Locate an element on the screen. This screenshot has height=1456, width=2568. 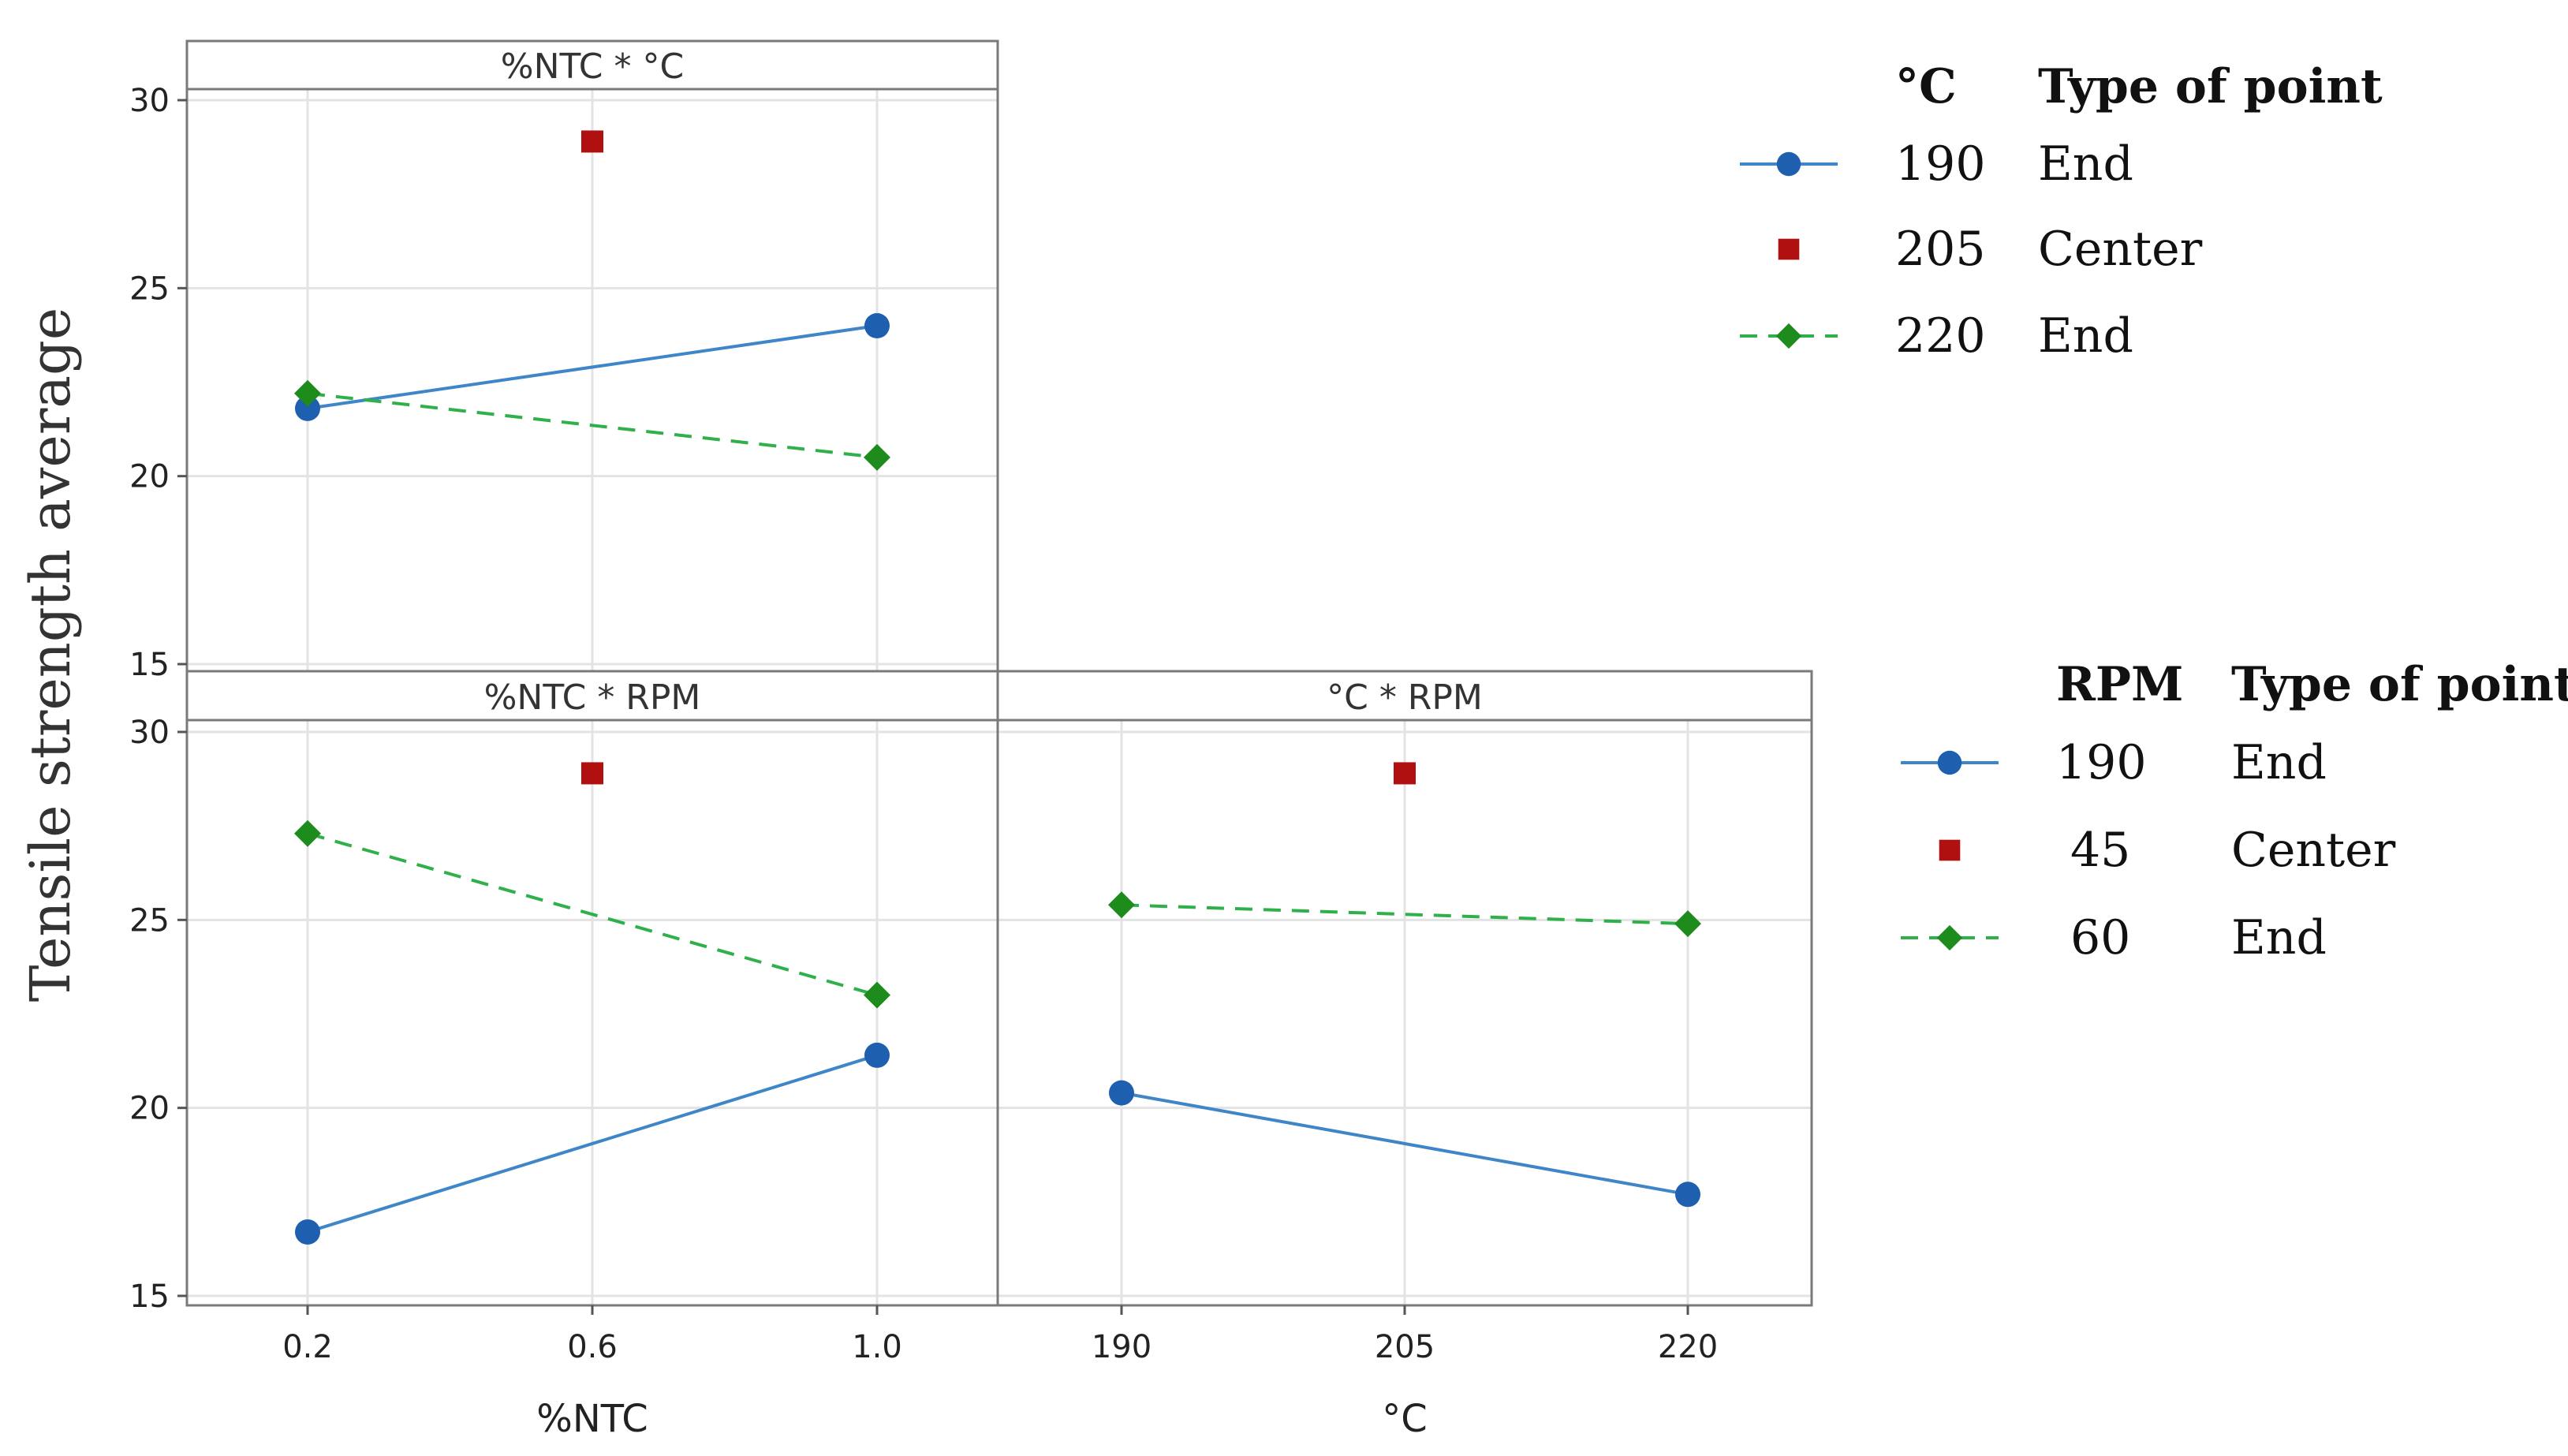
panel-ntc_c: %NTC * °C 15 20 25 30 is located at coordinates (564, 361).